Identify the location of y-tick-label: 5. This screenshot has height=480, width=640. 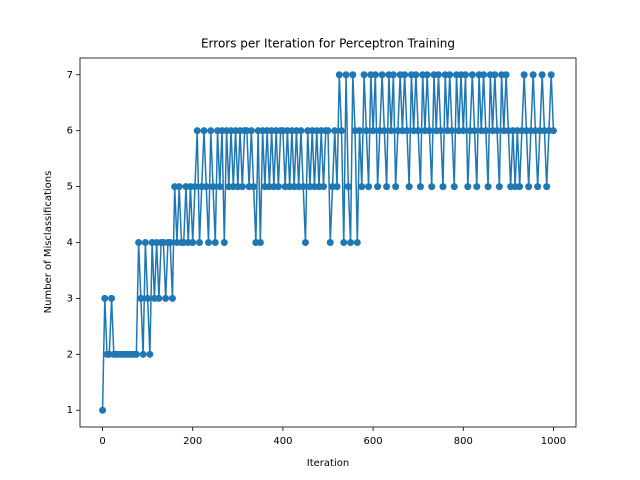
(70, 187).